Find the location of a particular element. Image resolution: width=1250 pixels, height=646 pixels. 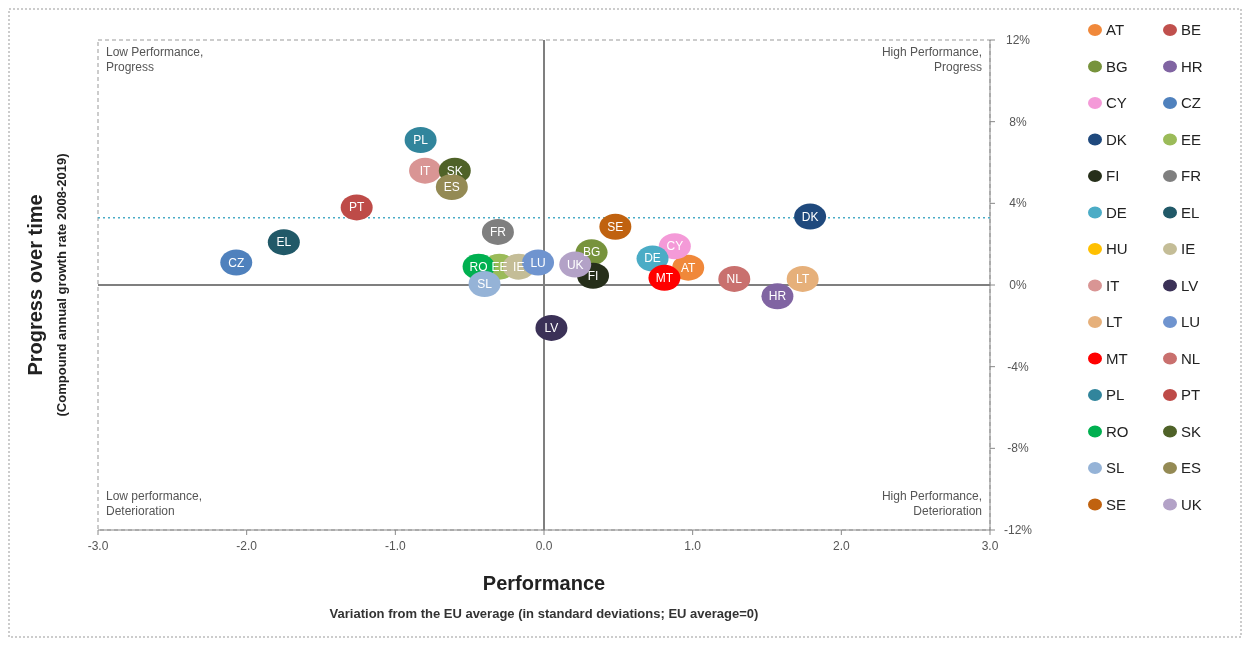

text: CY is located at coordinates (675, 246).